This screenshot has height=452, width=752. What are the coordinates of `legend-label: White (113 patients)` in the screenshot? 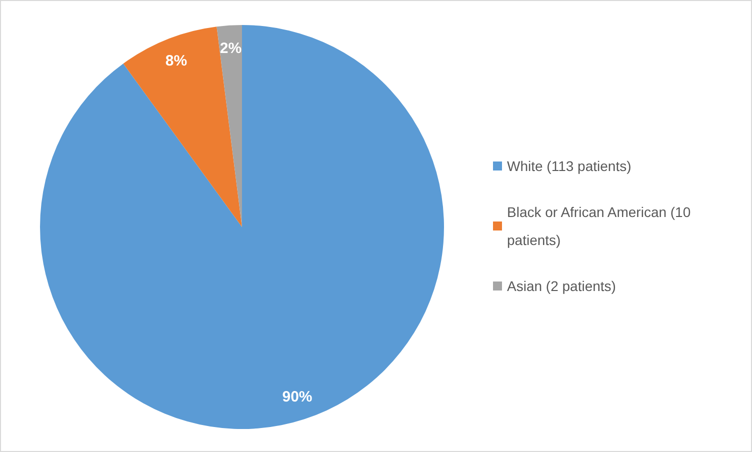 It's located at (569, 166).